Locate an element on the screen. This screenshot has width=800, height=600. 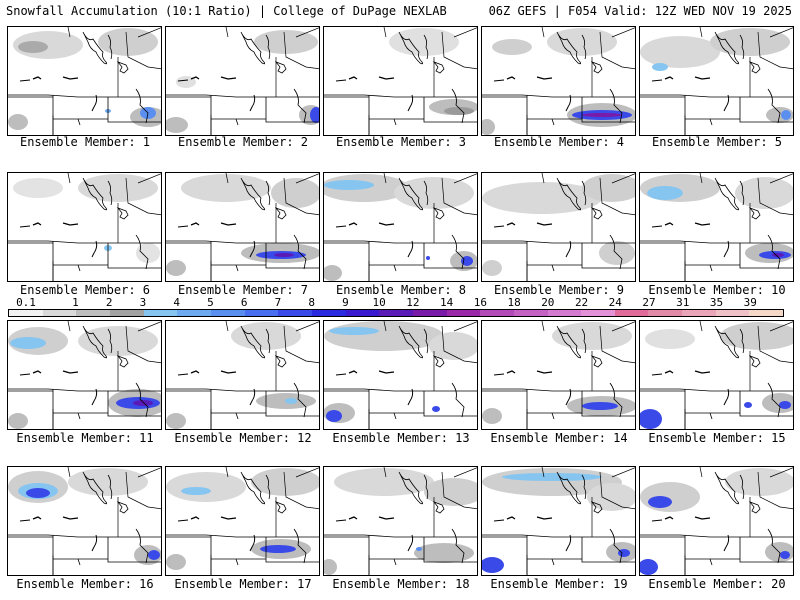
colorbar-tick-label: 9 is located at coordinates (345, 302).